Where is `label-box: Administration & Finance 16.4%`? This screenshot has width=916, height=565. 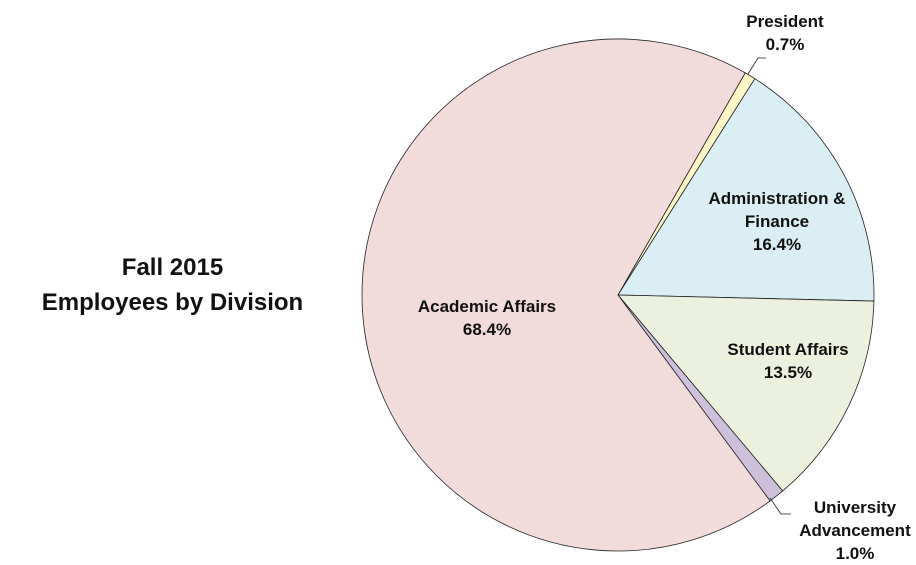
label-box: Administration & Finance 16.4% is located at coordinates (777, 221).